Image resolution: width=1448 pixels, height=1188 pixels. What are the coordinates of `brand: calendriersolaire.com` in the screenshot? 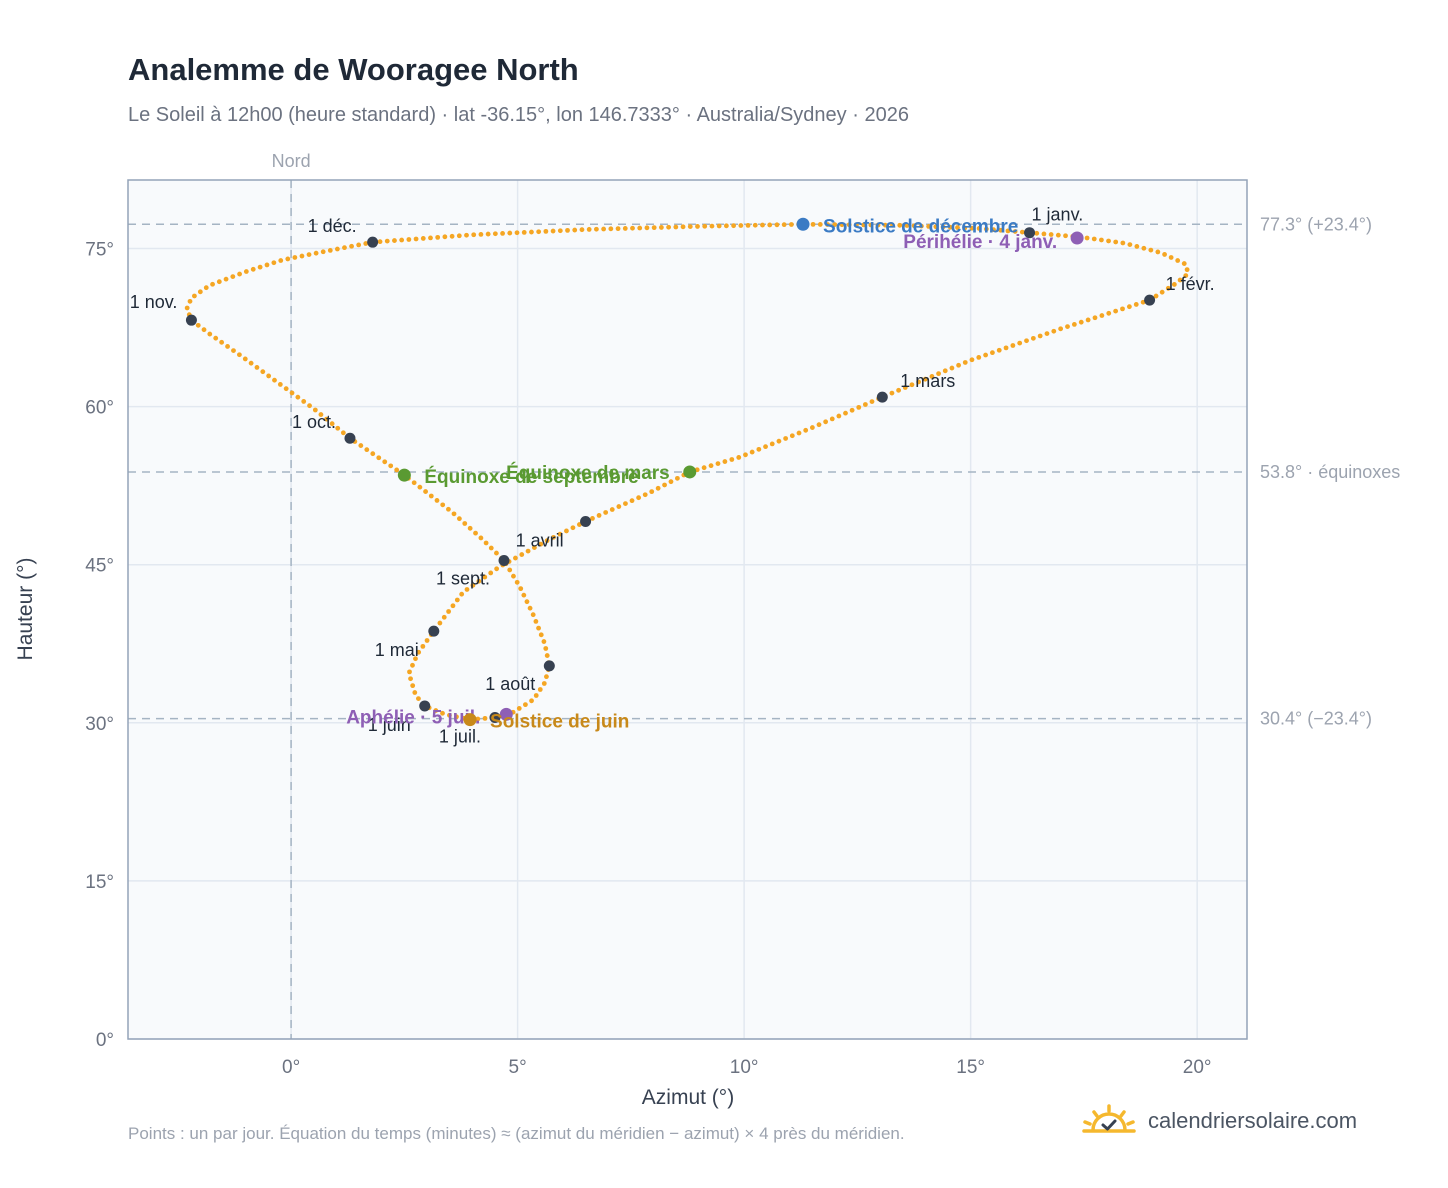 It's located at (1219, 1121).